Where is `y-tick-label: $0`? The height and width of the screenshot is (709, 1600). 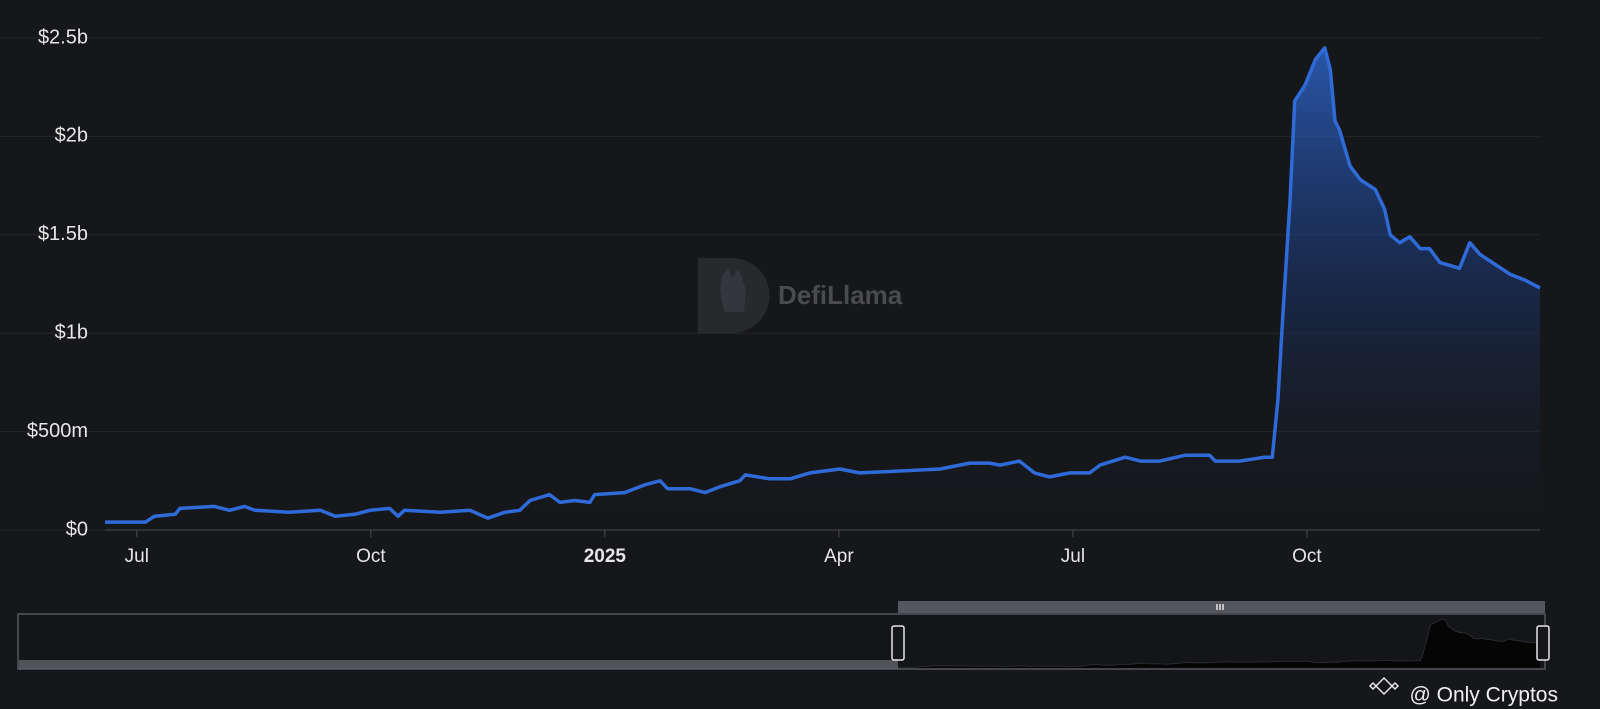 y-tick-label: $0 is located at coordinates (77, 529).